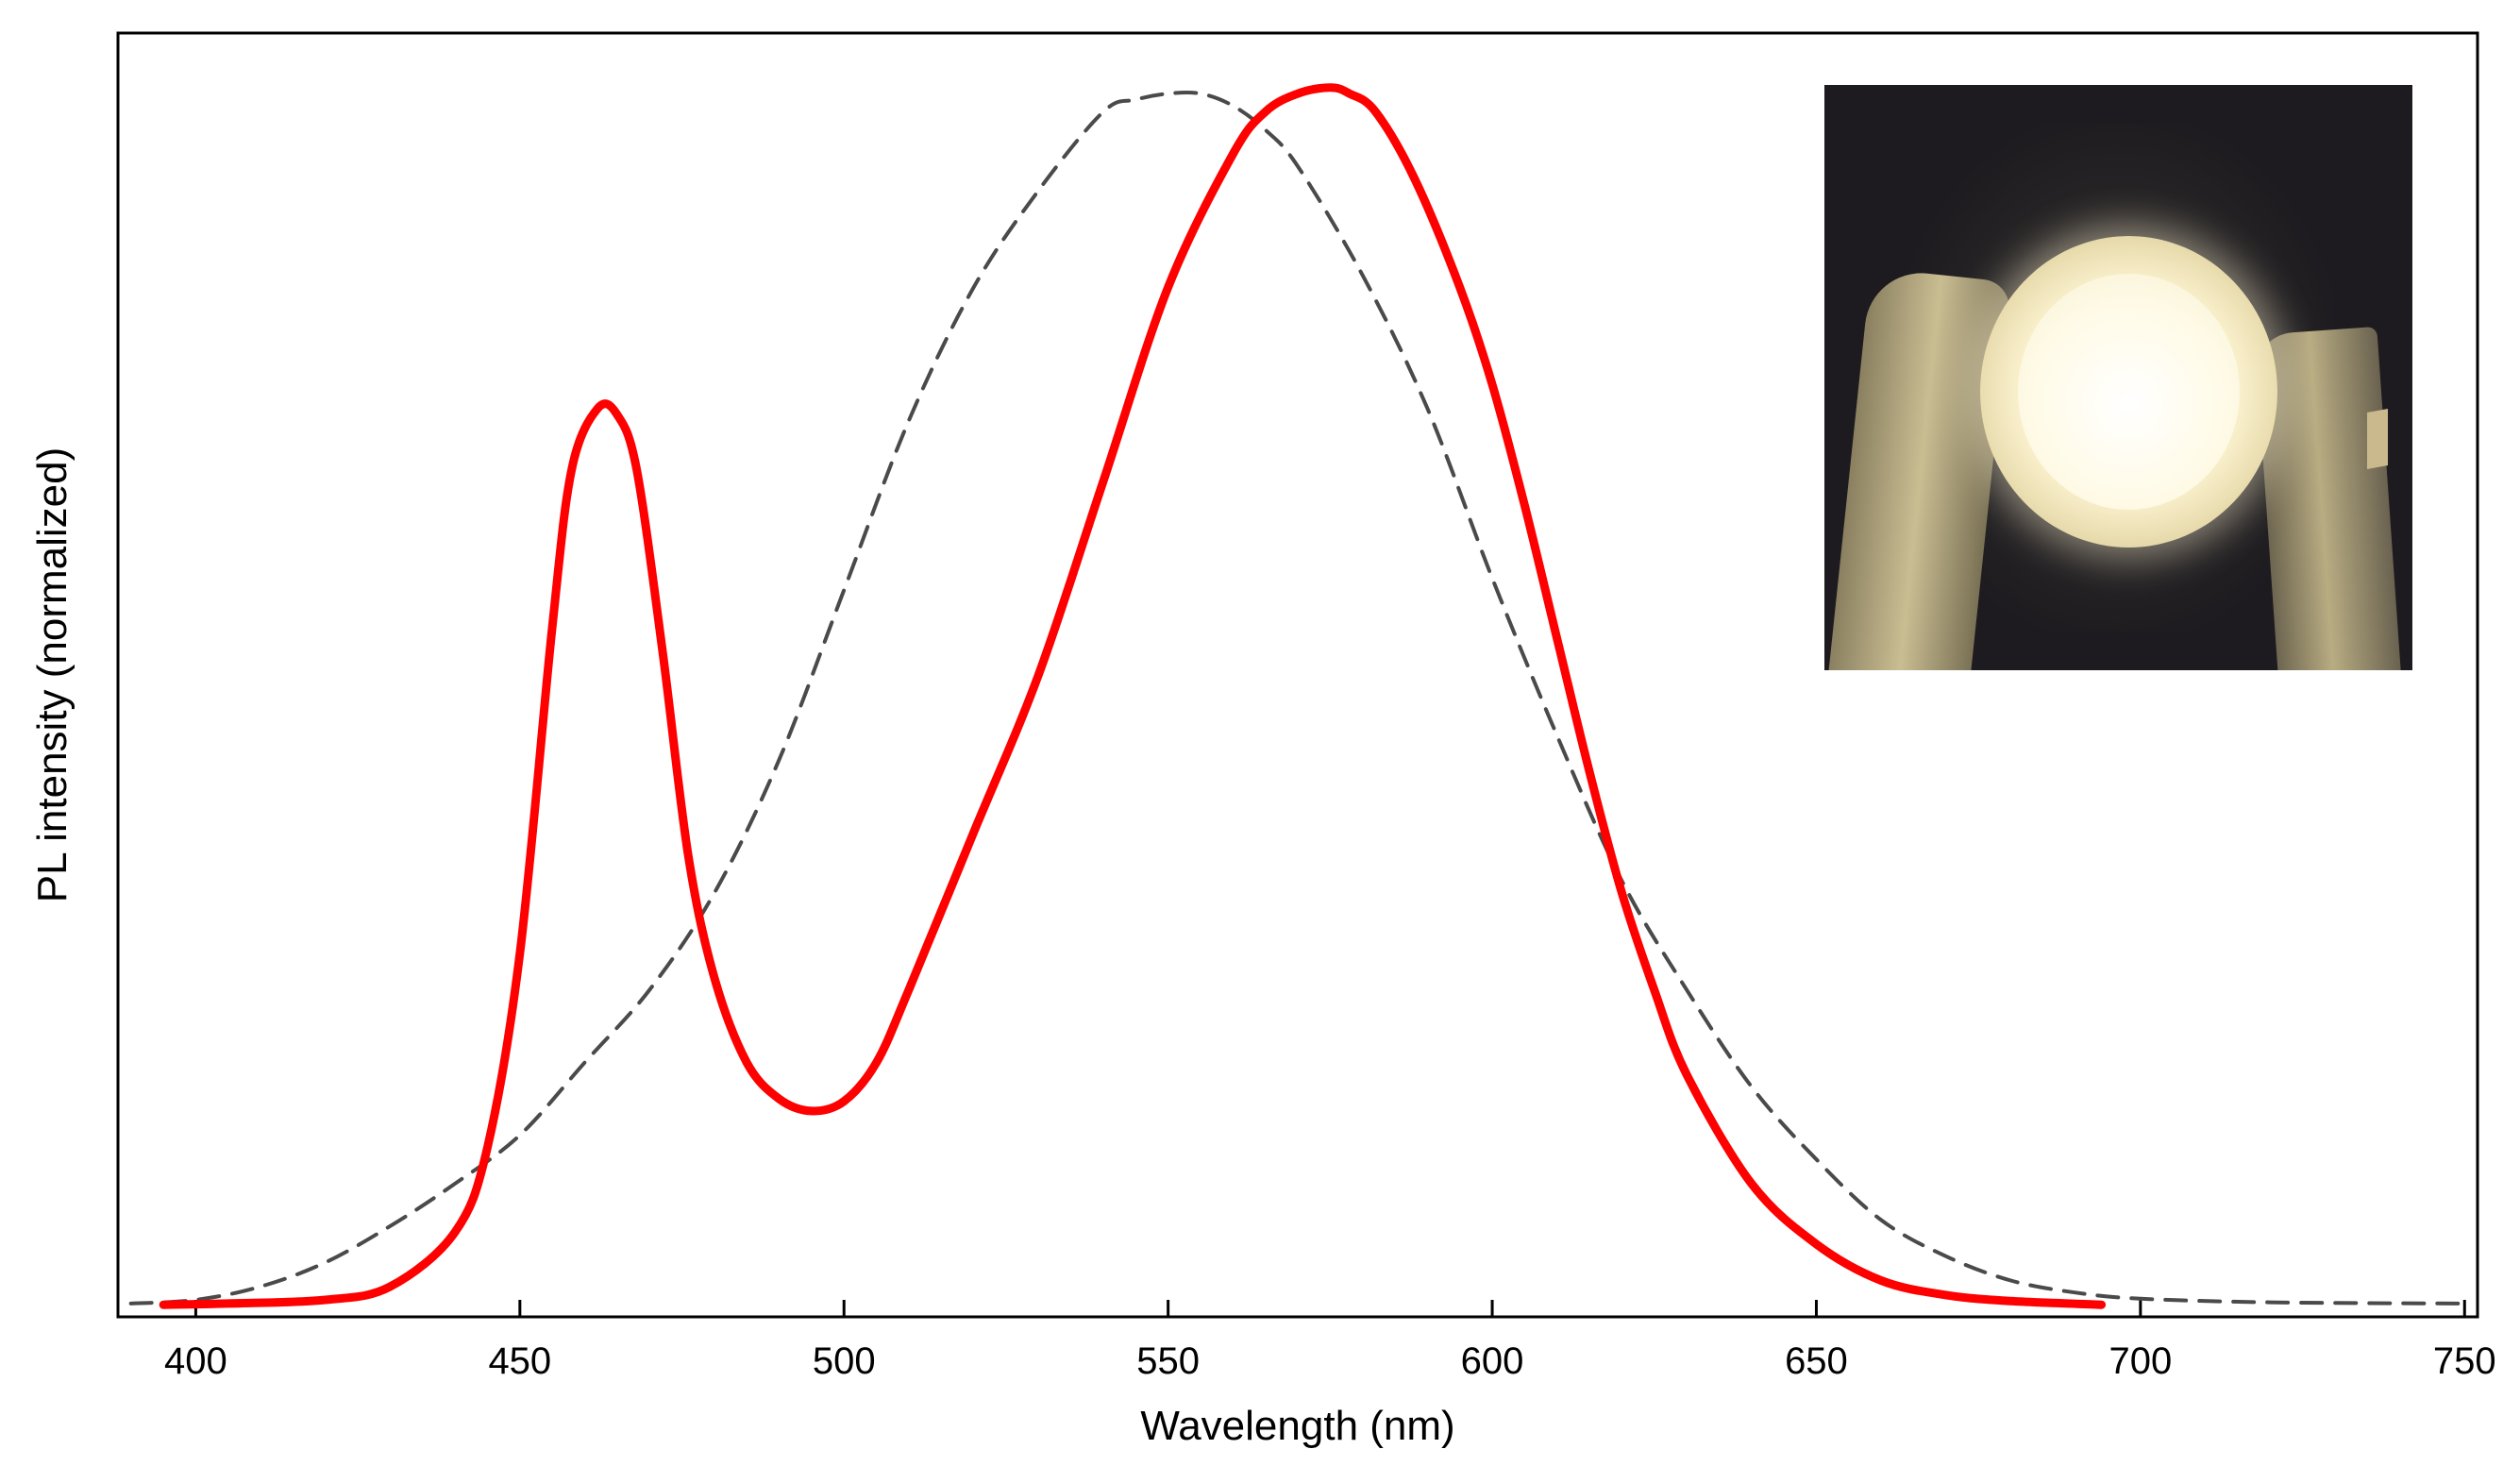 Image resolution: width=2520 pixels, height=1466 pixels. I want to click on photo-led-core, so click(2129, 392).